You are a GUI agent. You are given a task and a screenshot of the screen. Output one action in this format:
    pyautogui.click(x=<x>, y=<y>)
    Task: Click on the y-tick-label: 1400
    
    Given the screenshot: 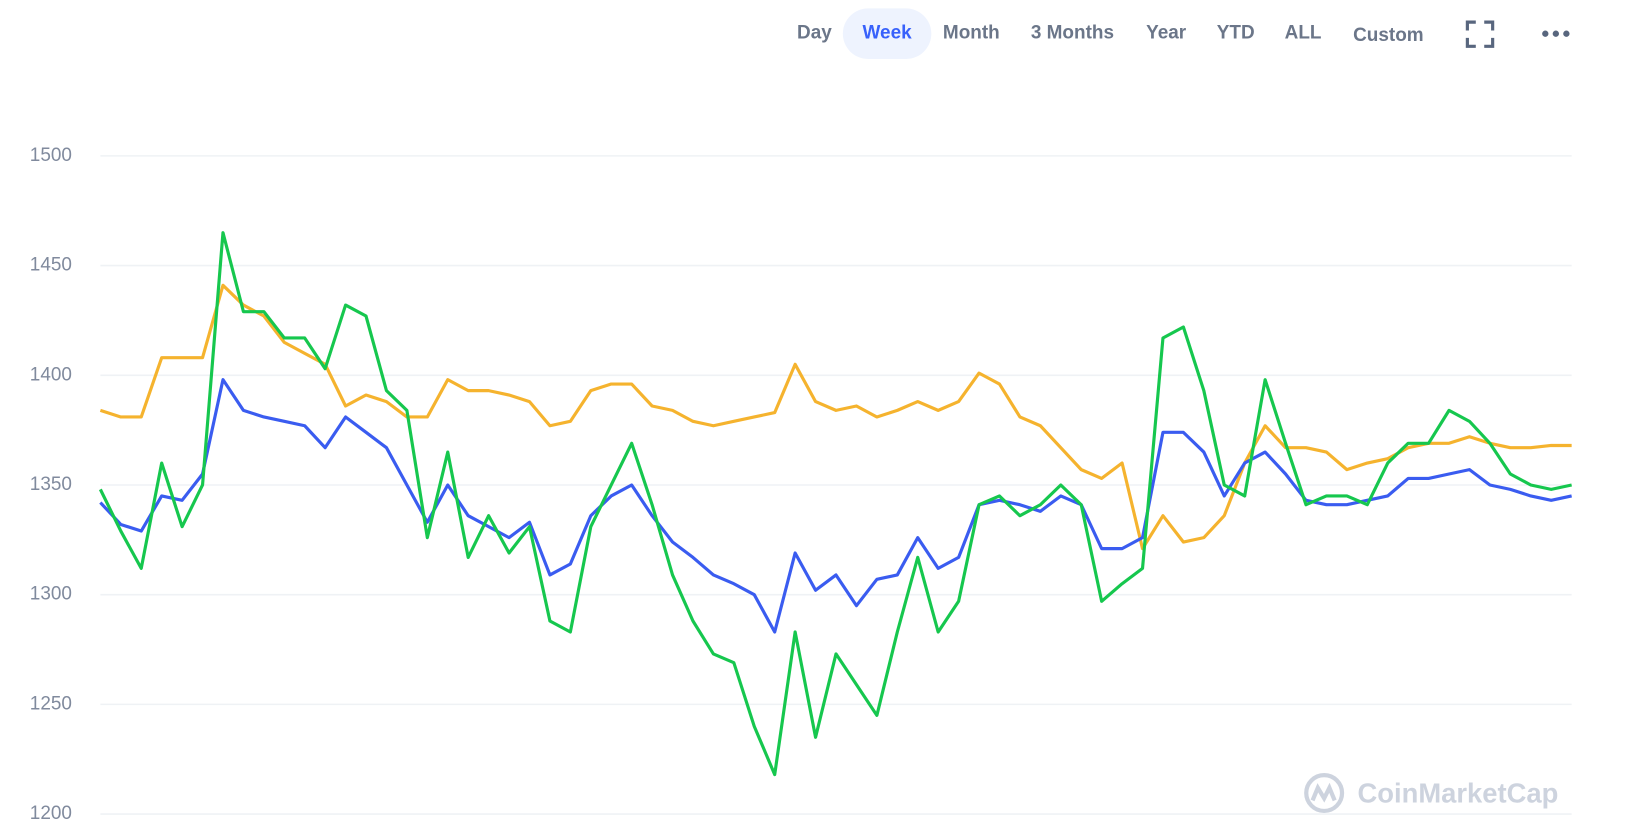 What is the action you would take?
    pyautogui.click(x=51, y=374)
    